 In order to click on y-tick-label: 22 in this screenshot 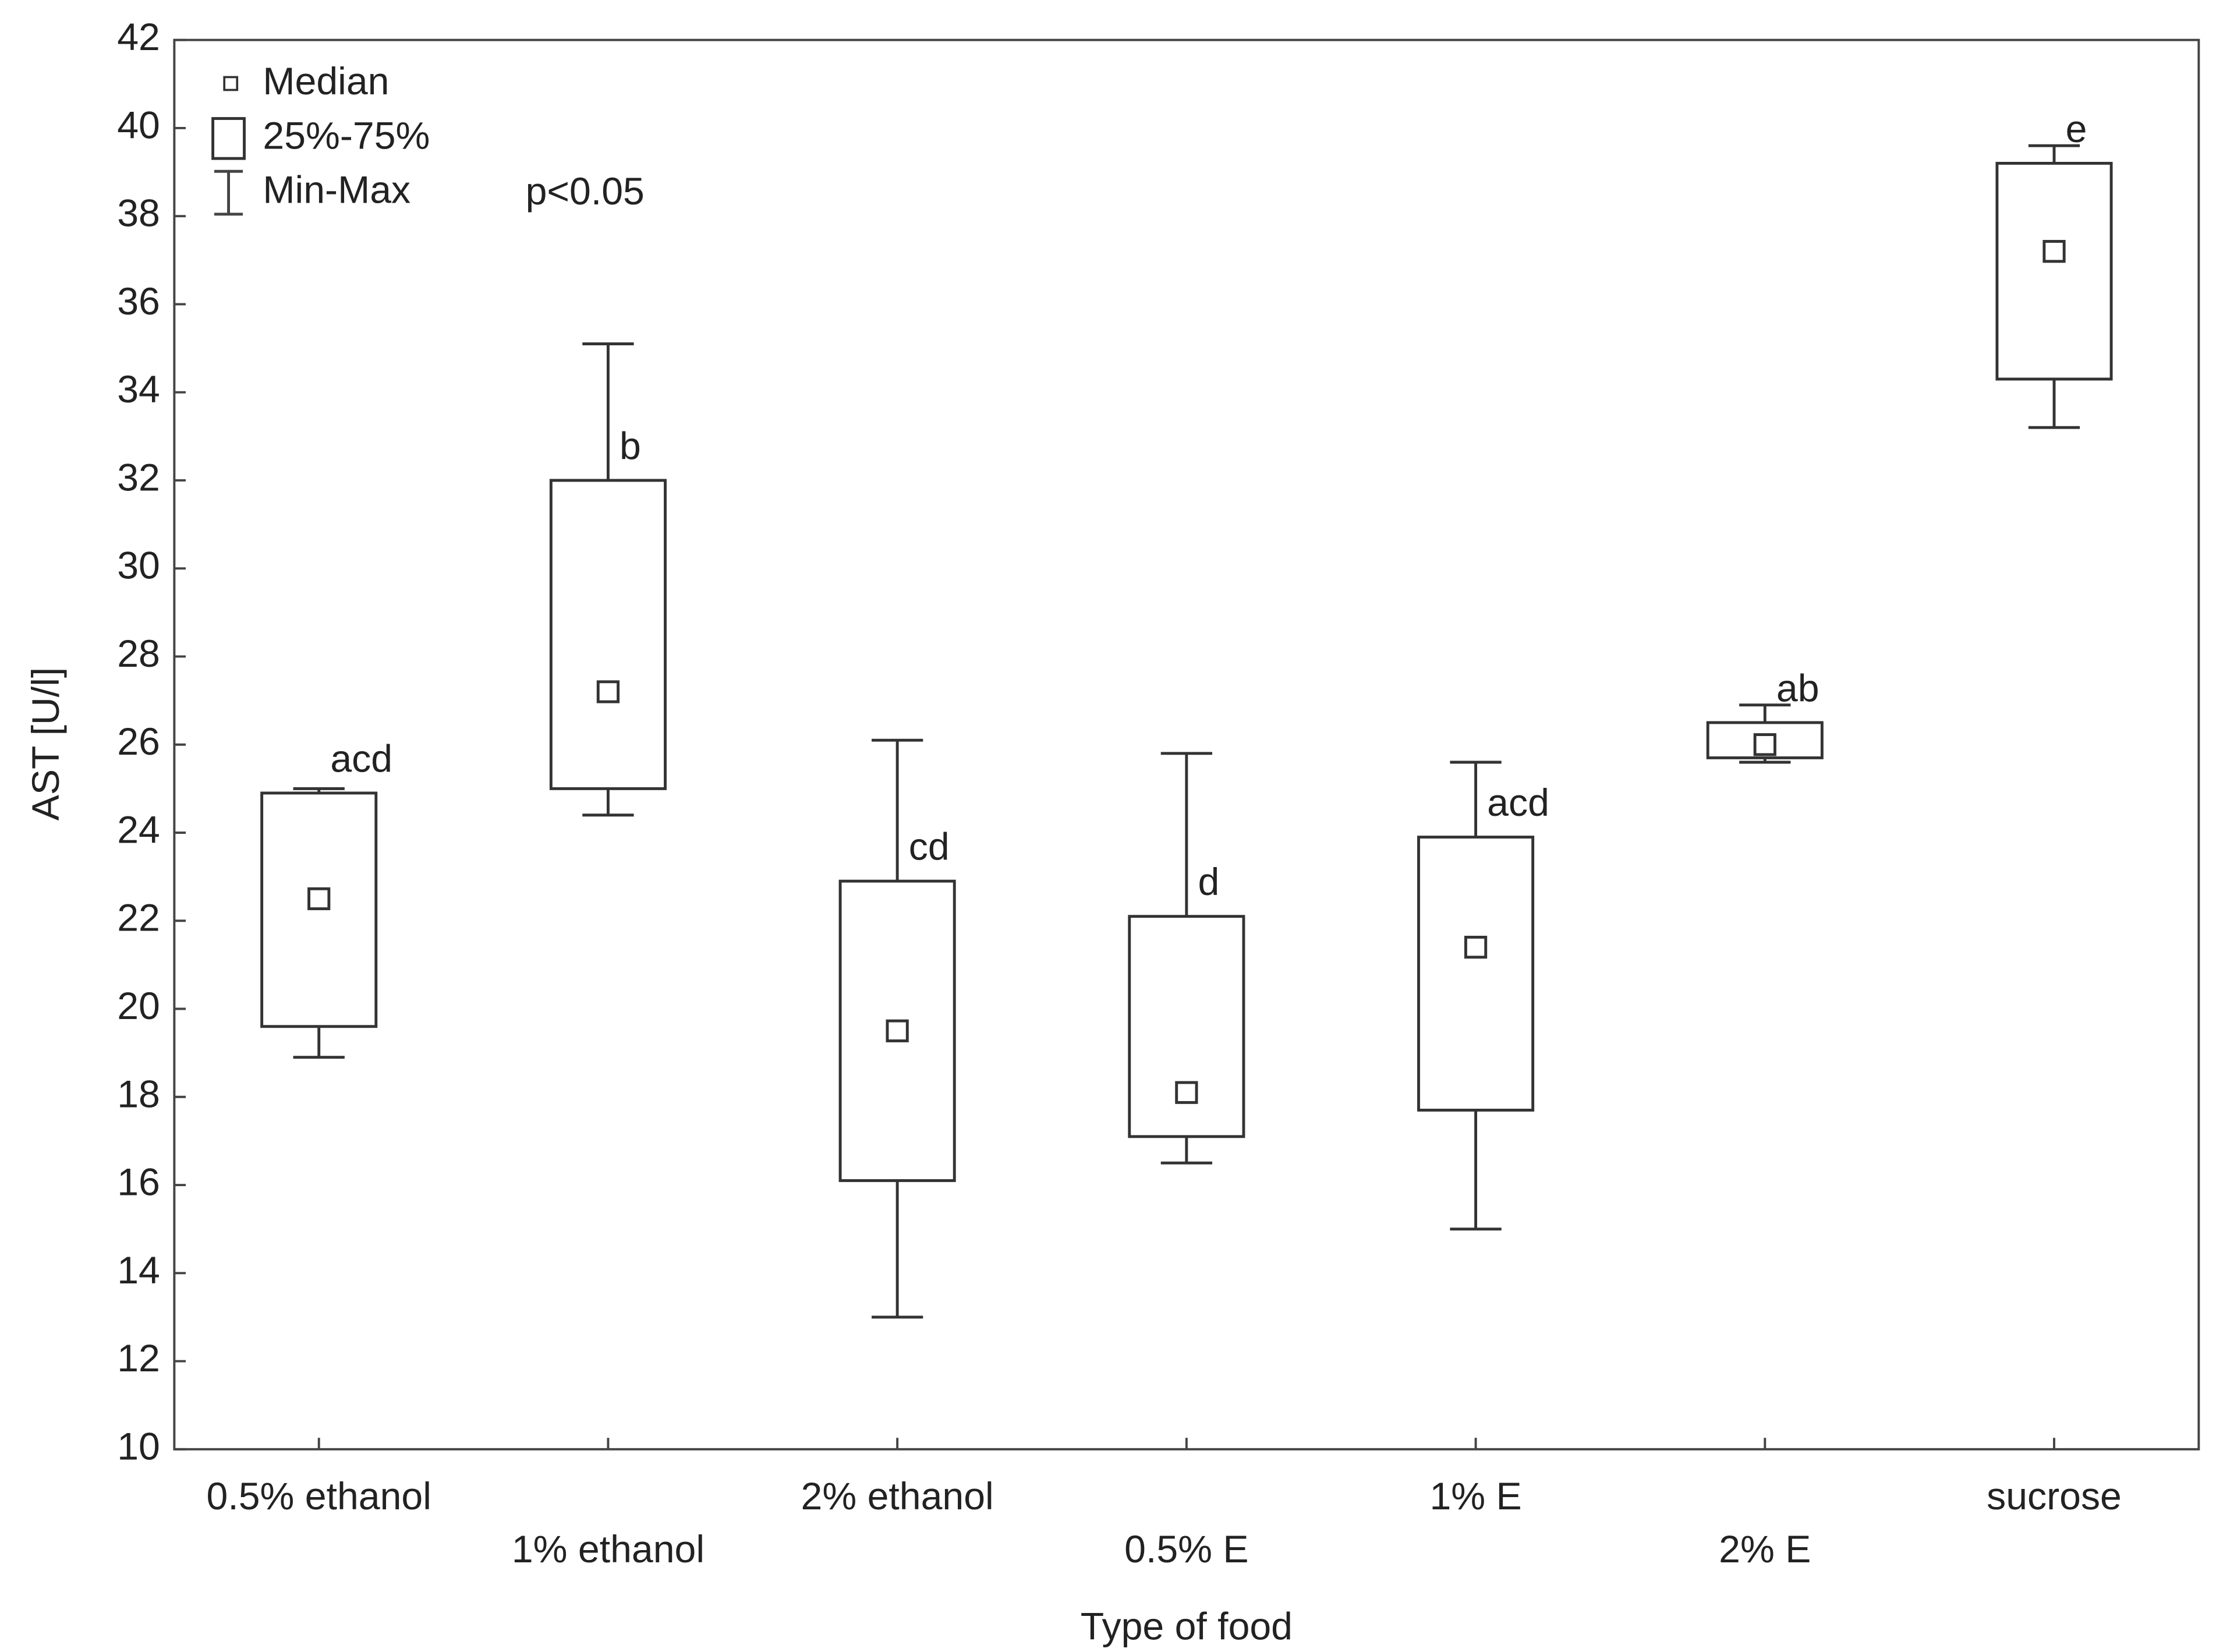, I will do `click(138, 918)`.